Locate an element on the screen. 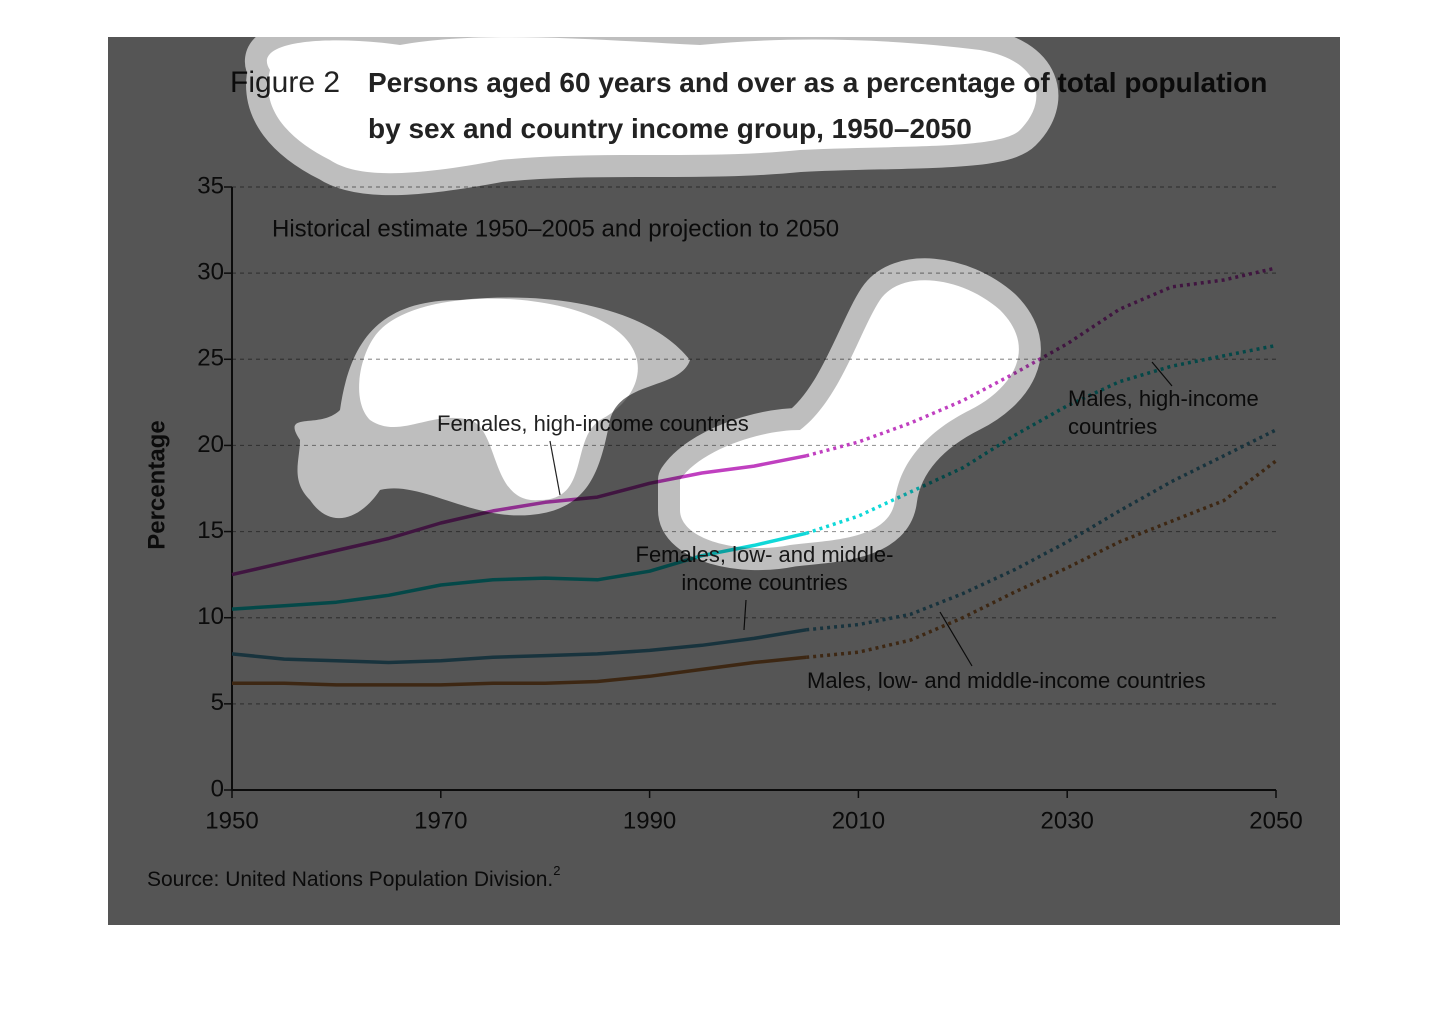 The image size is (1450, 1020). y-tick-label: 35 is located at coordinates (210, 185).